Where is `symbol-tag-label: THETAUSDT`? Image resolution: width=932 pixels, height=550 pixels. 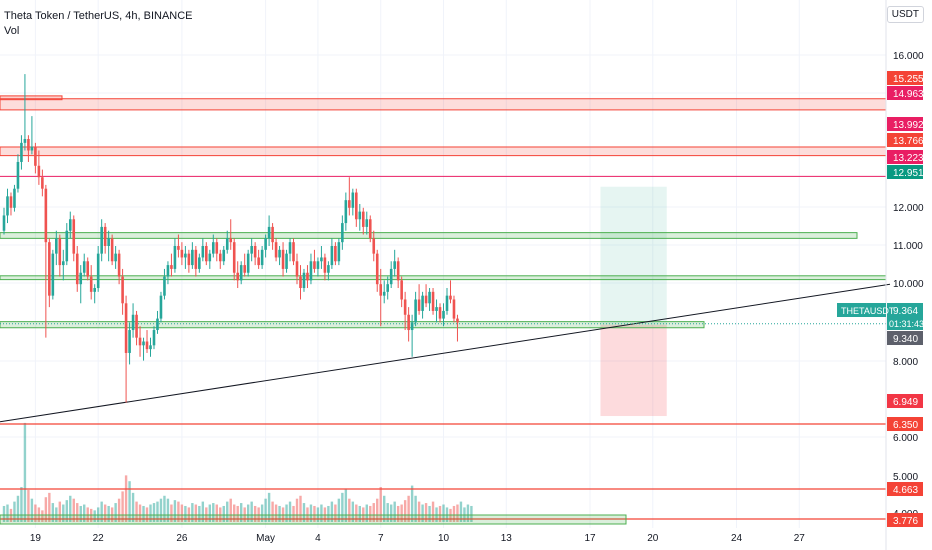 symbol-tag-label: THETAUSDT is located at coordinates (868, 311).